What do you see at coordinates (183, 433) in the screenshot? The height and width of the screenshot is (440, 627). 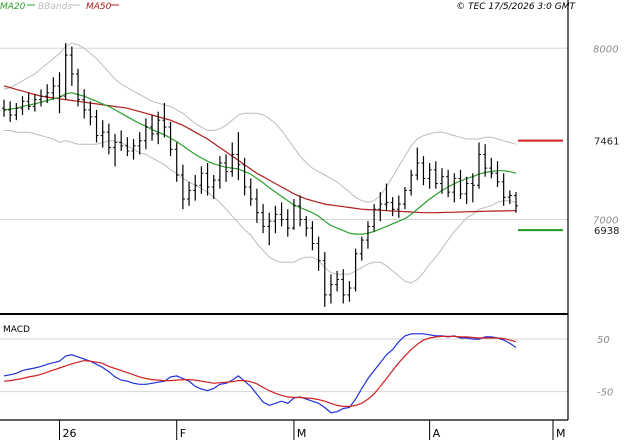 I see `x-tick-label: F` at bounding box center [183, 433].